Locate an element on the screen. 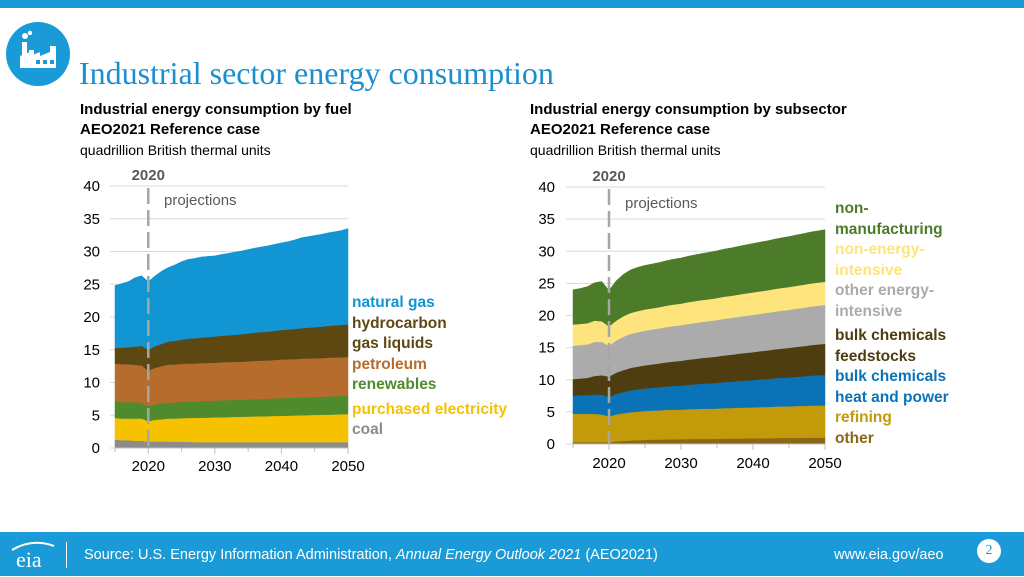  subsector-y-tick-label: 0 is located at coordinates (551, 444).